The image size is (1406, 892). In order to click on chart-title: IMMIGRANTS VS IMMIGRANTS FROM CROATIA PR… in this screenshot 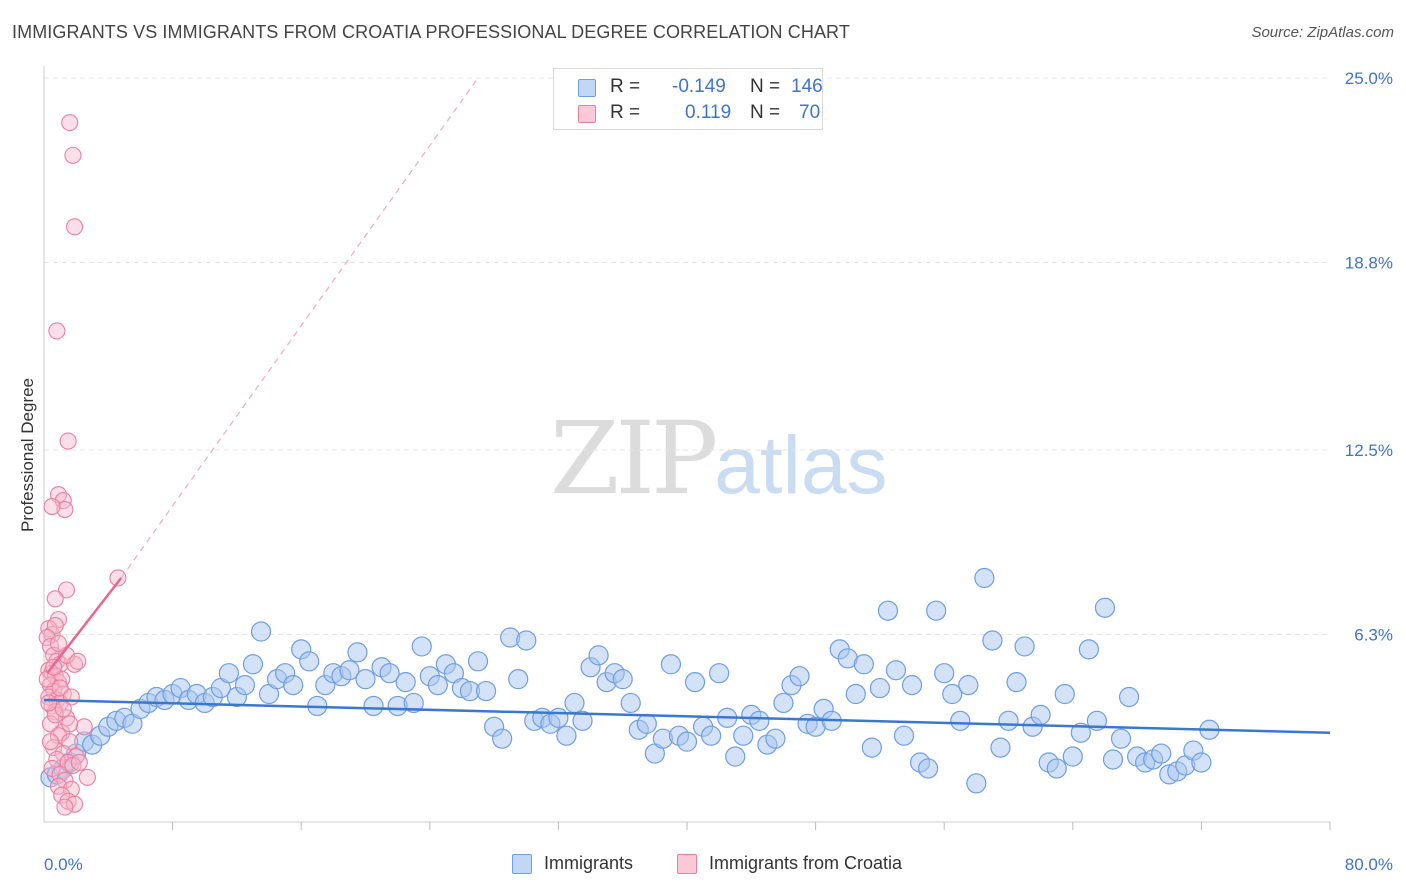, I will do `click(431, 32)`.